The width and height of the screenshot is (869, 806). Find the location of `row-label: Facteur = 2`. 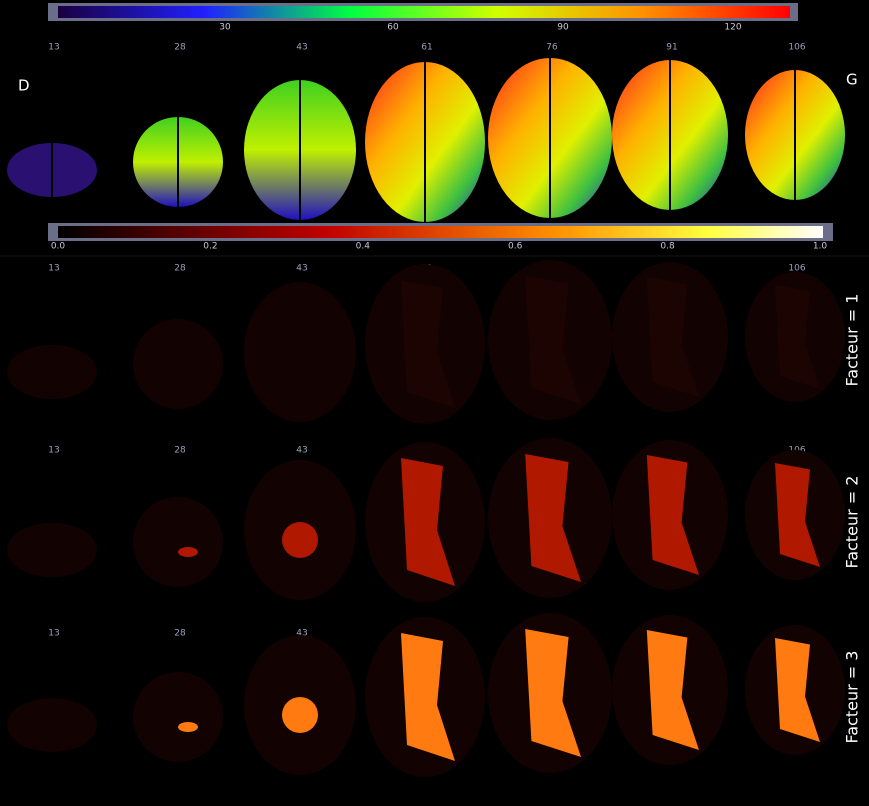

row-label: Facteur = 2 is located at coordinates (852, 522).